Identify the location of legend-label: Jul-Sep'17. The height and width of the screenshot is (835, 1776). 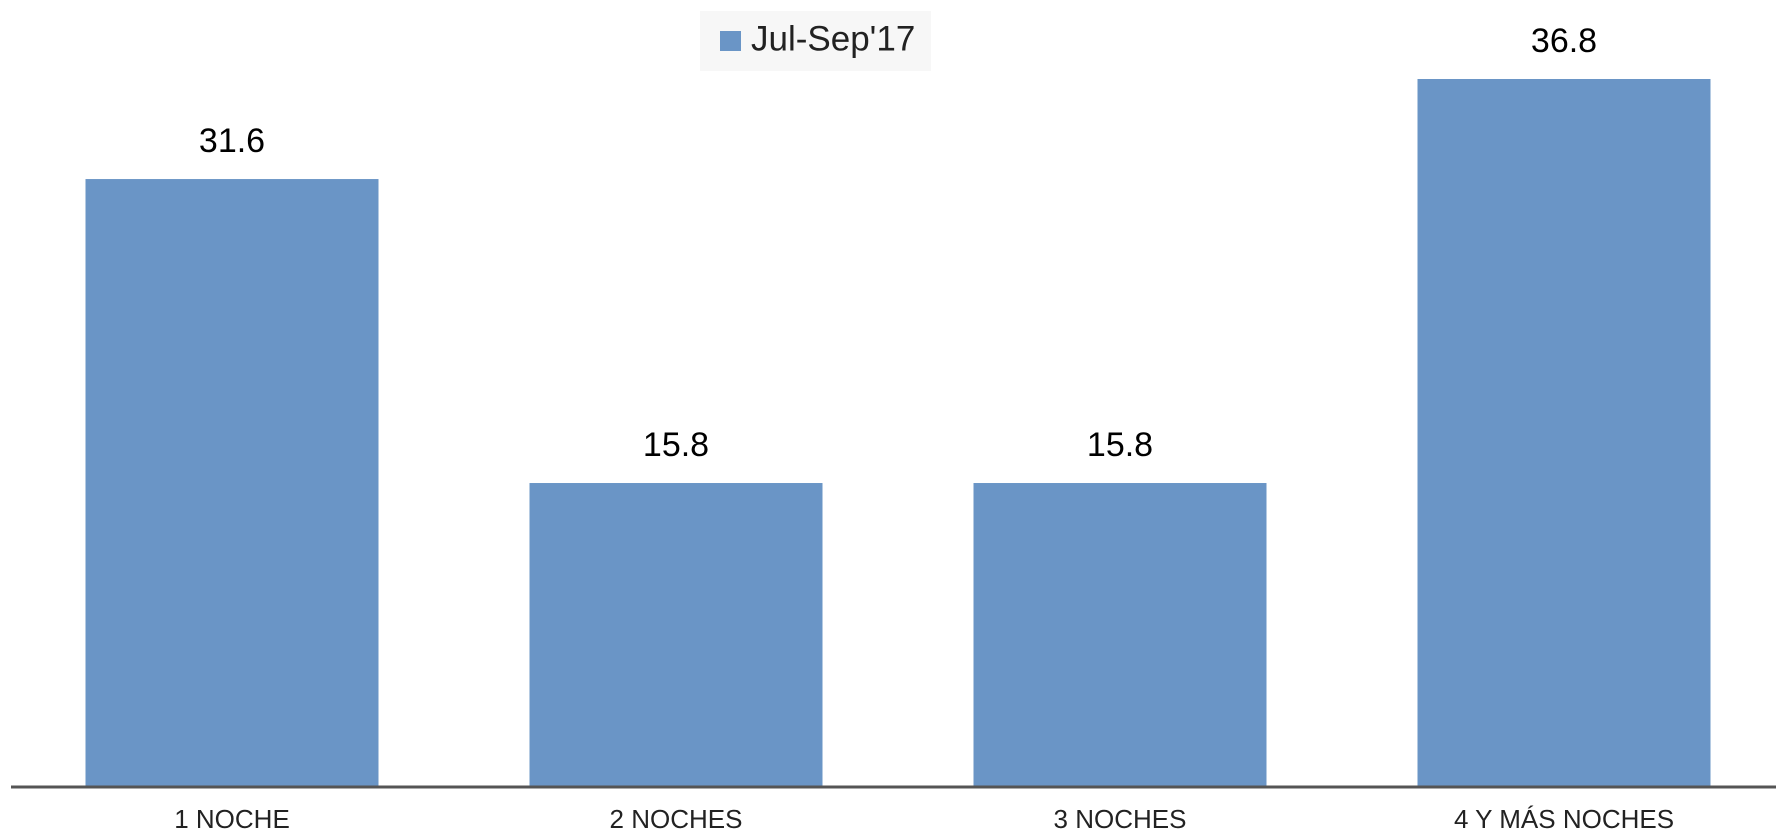
(833, 38).